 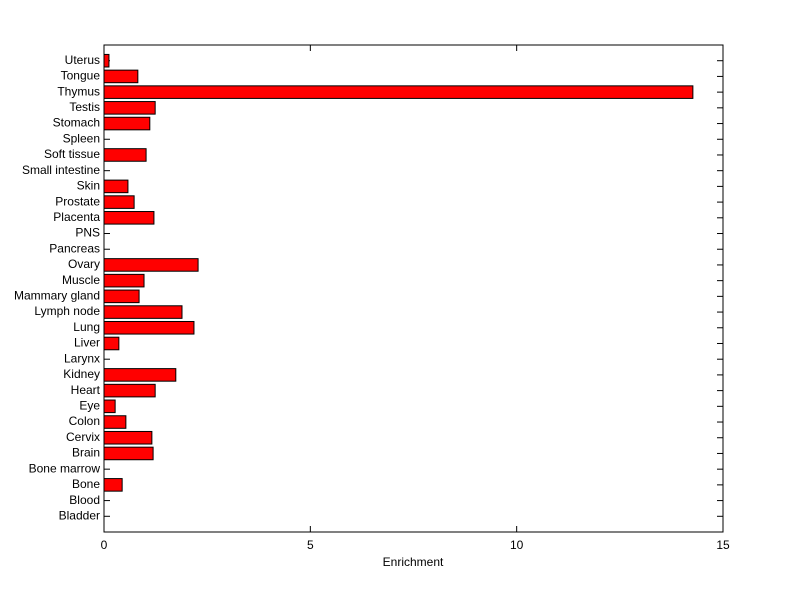 What do you see at coordinates (84, 500) in the screenshot?
I see `y-tick-label: Blood` at bounding box center [84, 500].